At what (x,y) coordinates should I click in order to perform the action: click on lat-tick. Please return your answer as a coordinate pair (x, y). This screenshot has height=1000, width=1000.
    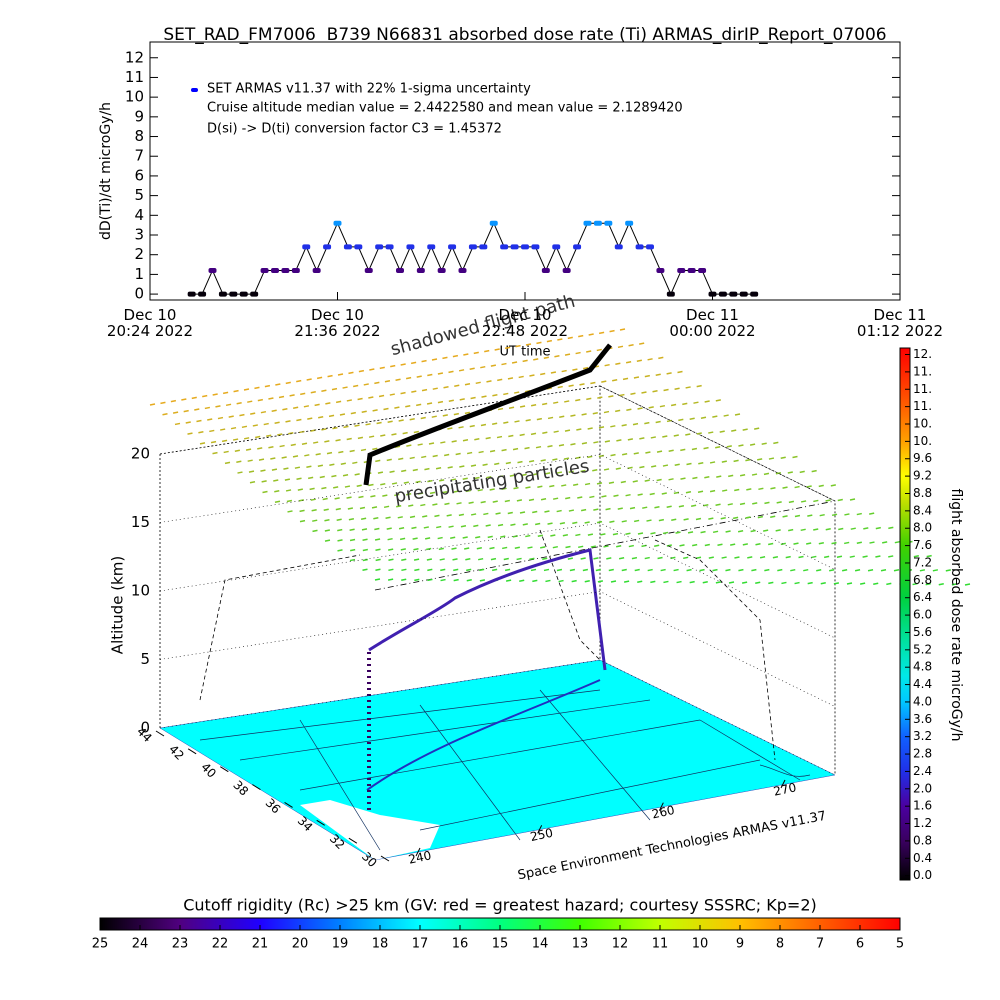
    Looking at the image, I should click on (320, 822).